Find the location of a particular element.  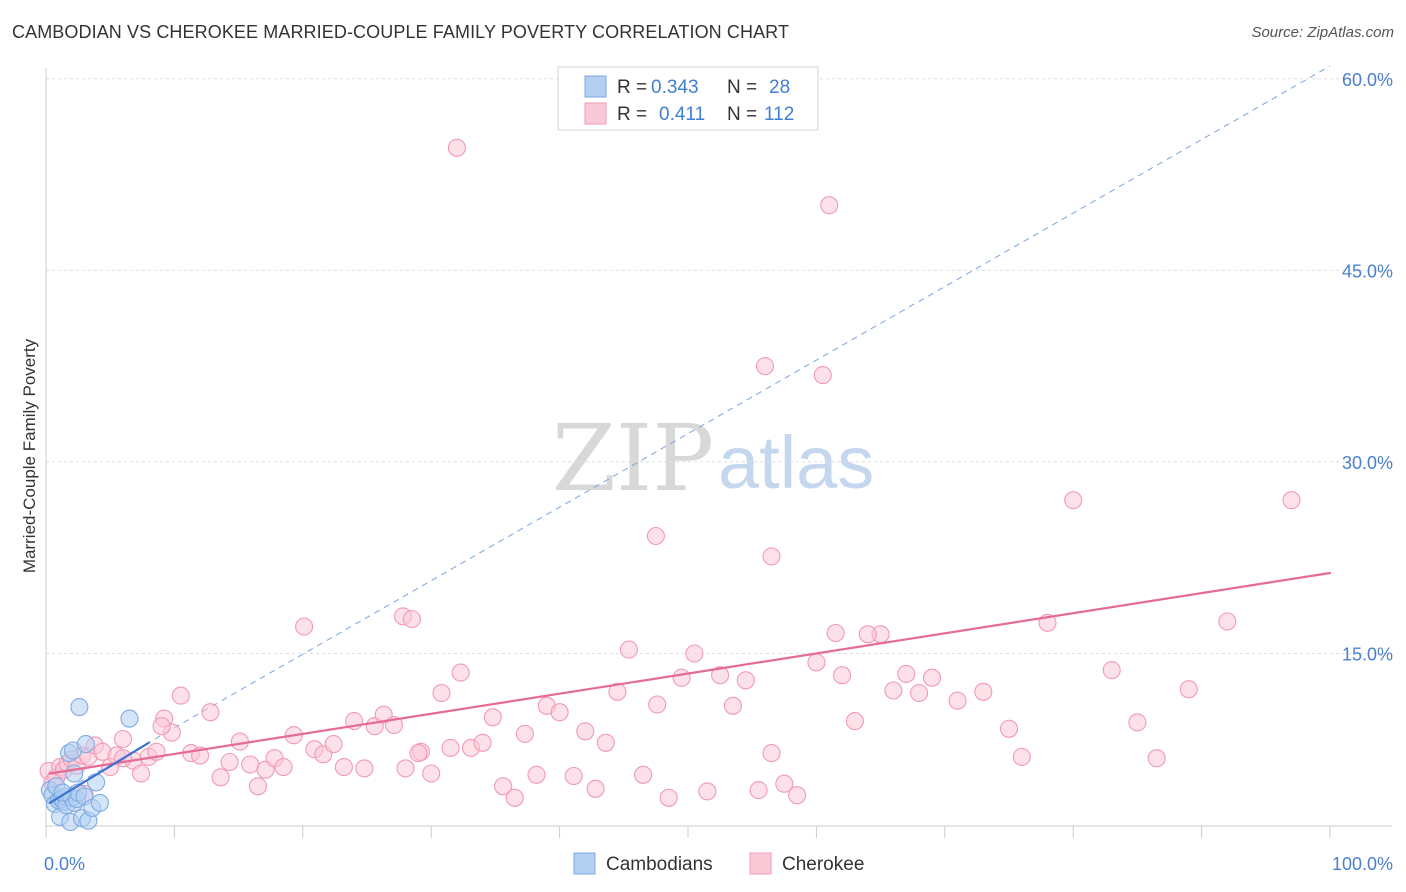

chart-source: Source: ZipAtlas.com is located at coordinates (1322, 32).